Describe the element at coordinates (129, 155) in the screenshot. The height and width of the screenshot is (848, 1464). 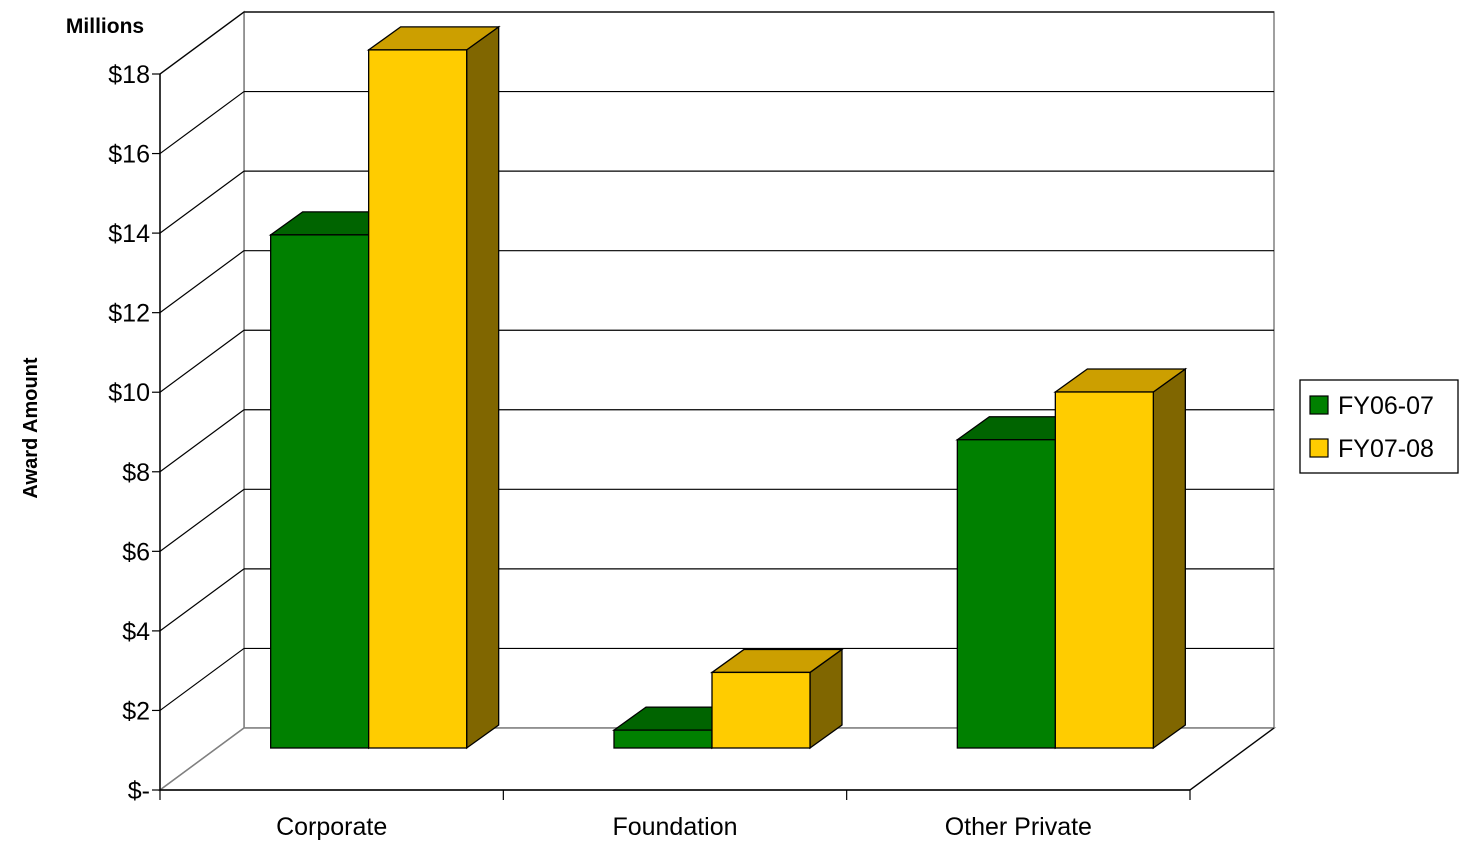
I see `y-tick-label: $16` at that location.